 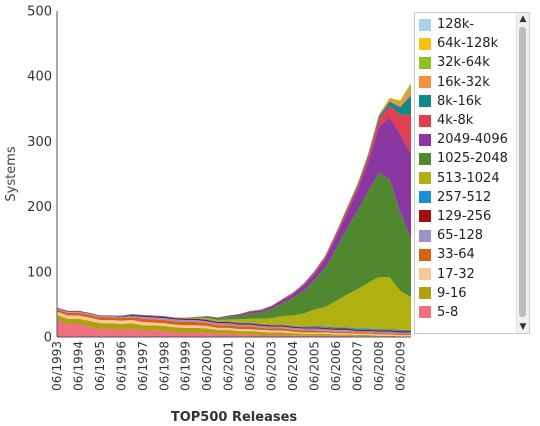 What do you see at coordinates (272, 366) in the screenshot?
I see `x-tick-label: 06/2003` at bounding box center [272, 366].